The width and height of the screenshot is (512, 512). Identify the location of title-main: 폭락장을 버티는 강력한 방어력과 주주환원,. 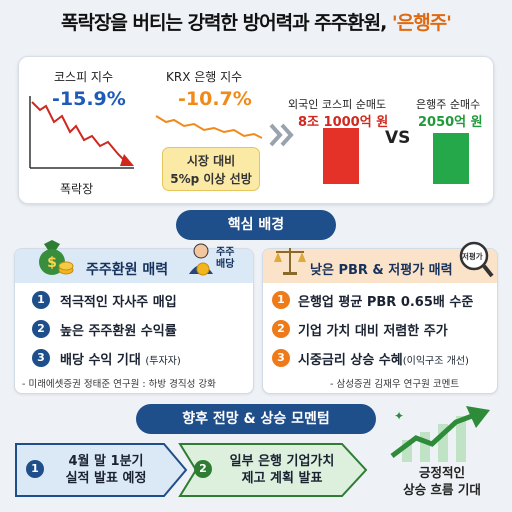
(226, 23).